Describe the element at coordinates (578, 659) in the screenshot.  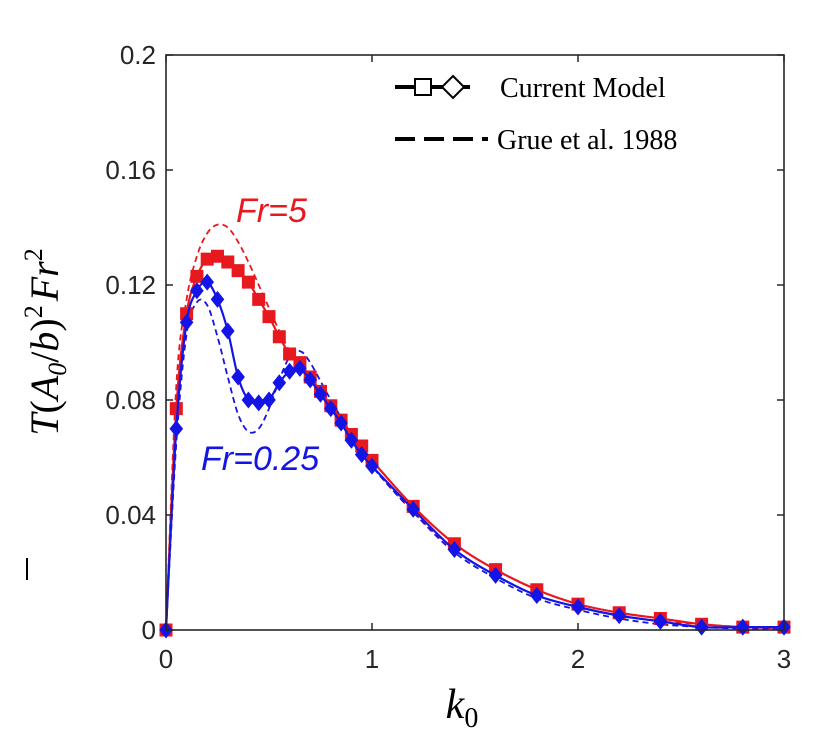
I see `x-tick-label: 2` at that location.